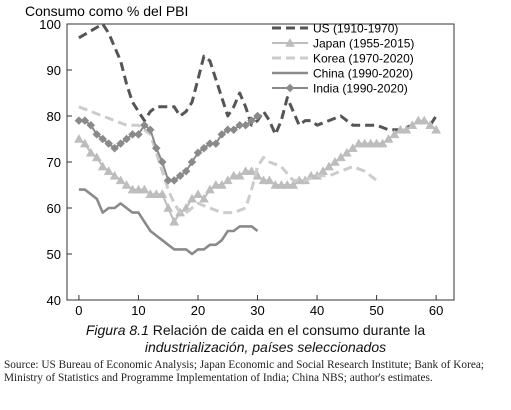  Describe the element at coordinates (355, 29) in the screenshot. I see `legend-label: US (1910-1970)` at that location.